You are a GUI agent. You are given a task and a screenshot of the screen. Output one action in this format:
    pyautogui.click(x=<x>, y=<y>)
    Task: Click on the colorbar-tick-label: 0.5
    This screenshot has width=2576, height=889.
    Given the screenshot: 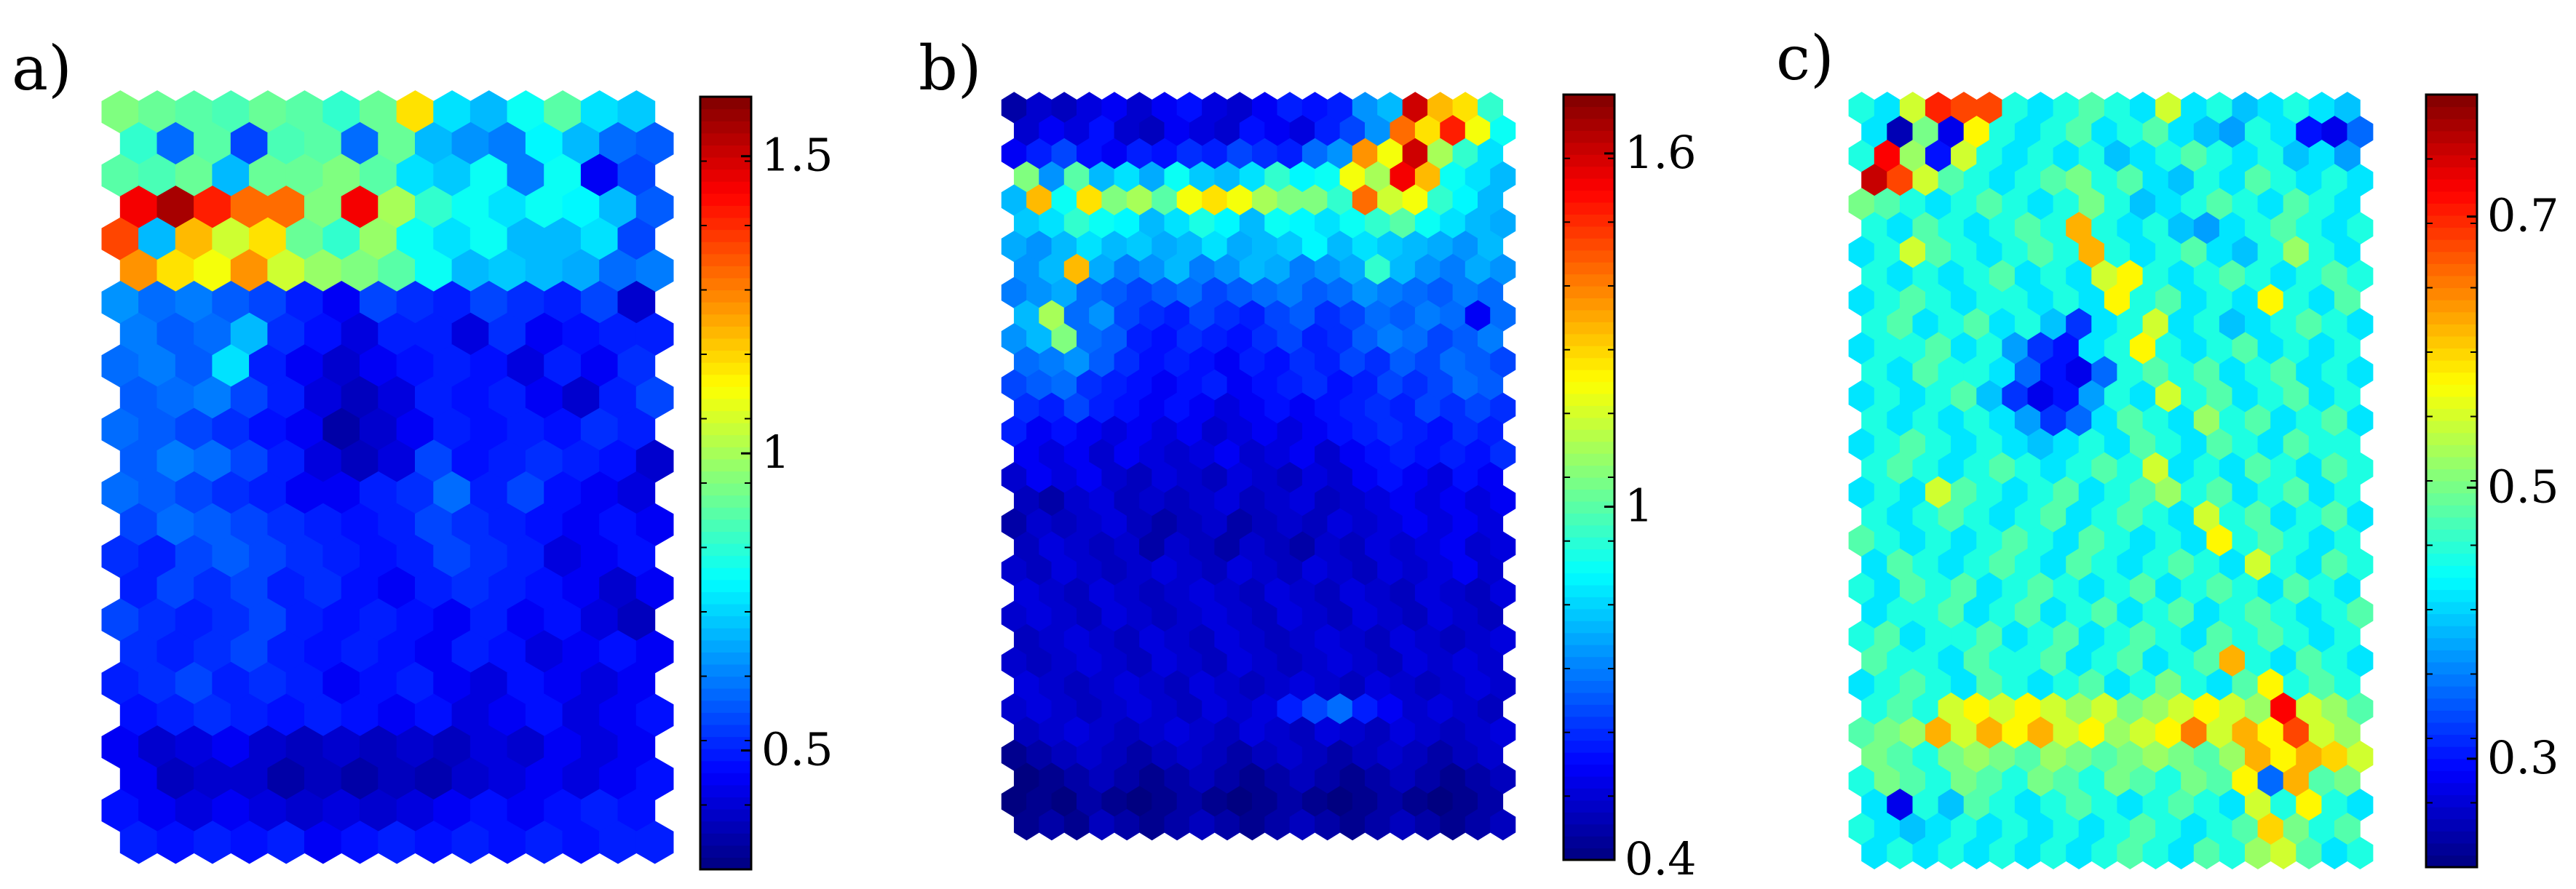 What is the action you would take?
    pyautogui.click(x=797, y=750)
    